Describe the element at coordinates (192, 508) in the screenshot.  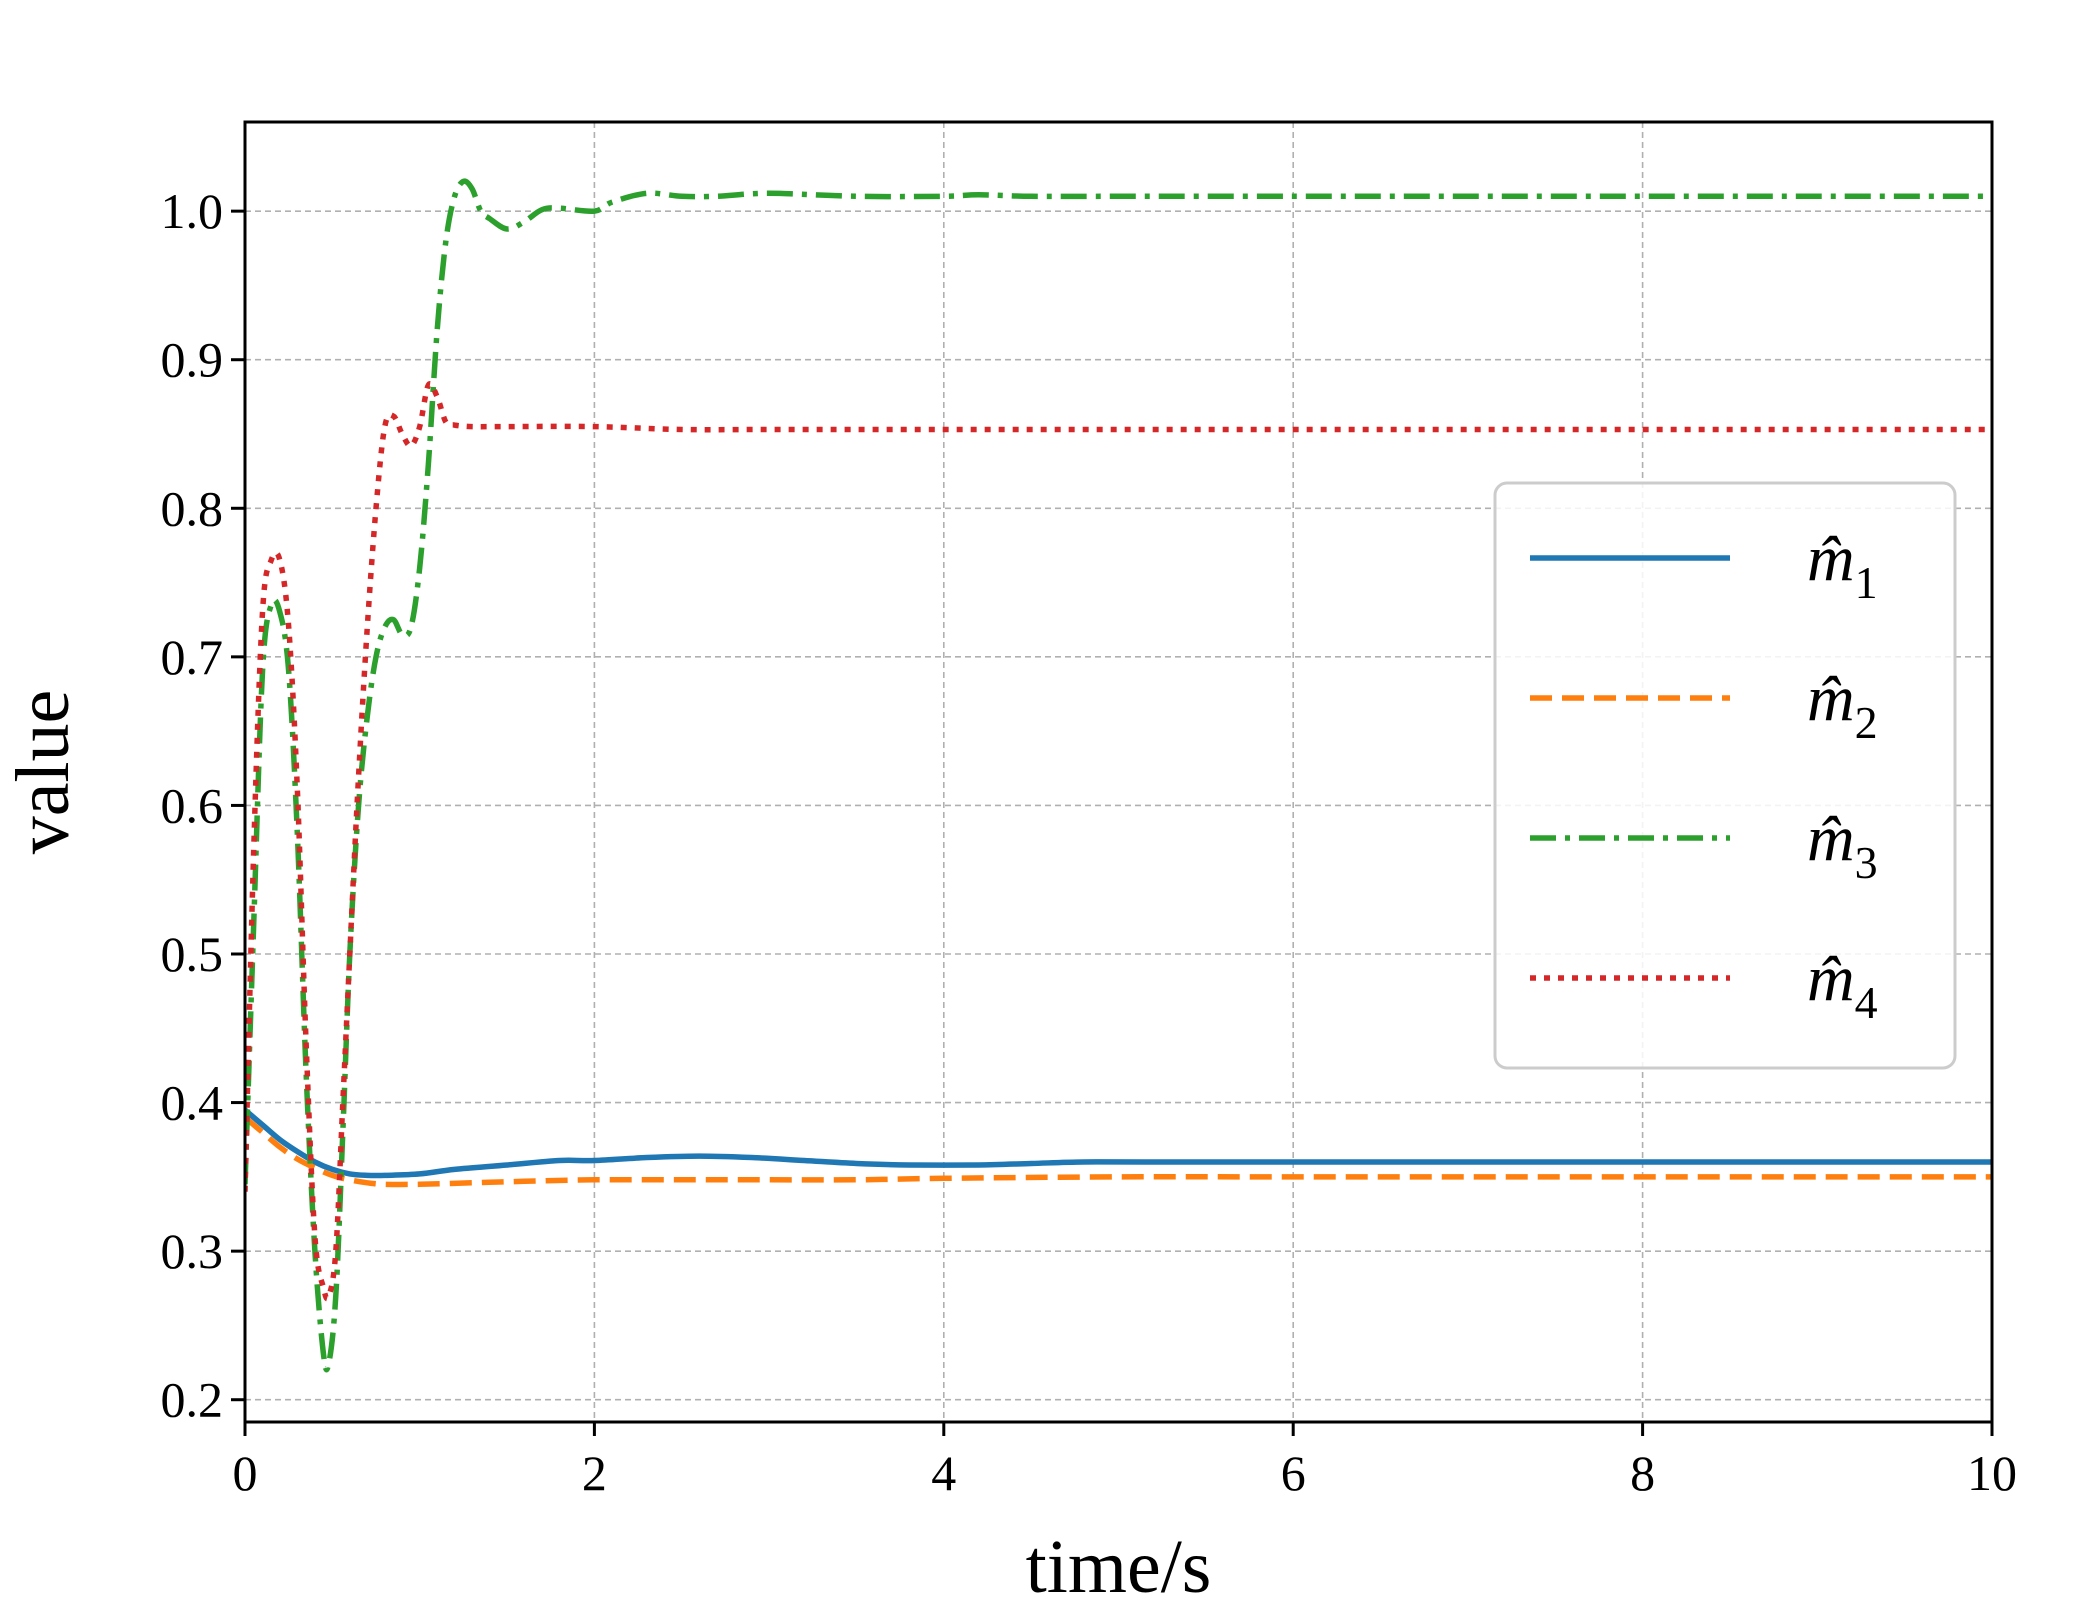
I see `y-tick-label: 0.8` at that location.